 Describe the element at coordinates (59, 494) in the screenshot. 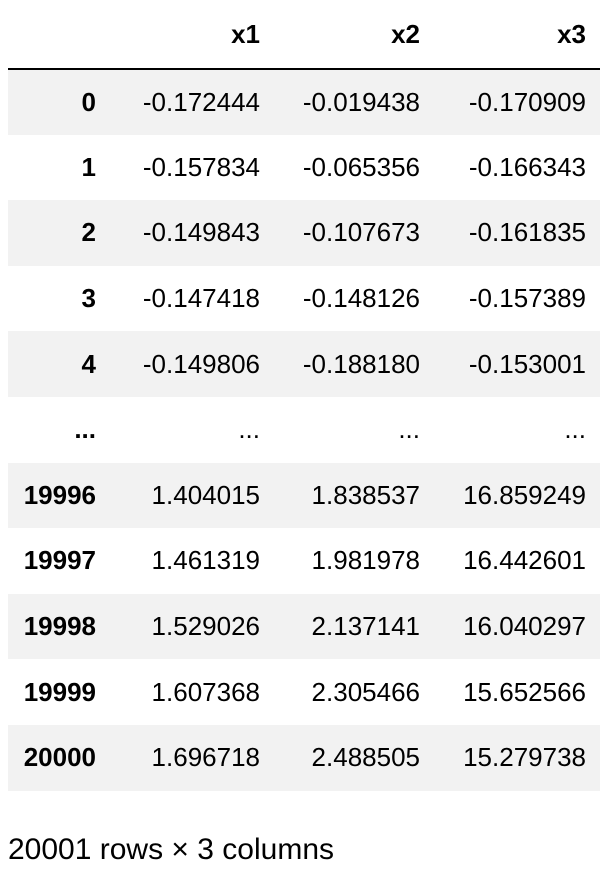

I see `row-index: 19996` at that location.